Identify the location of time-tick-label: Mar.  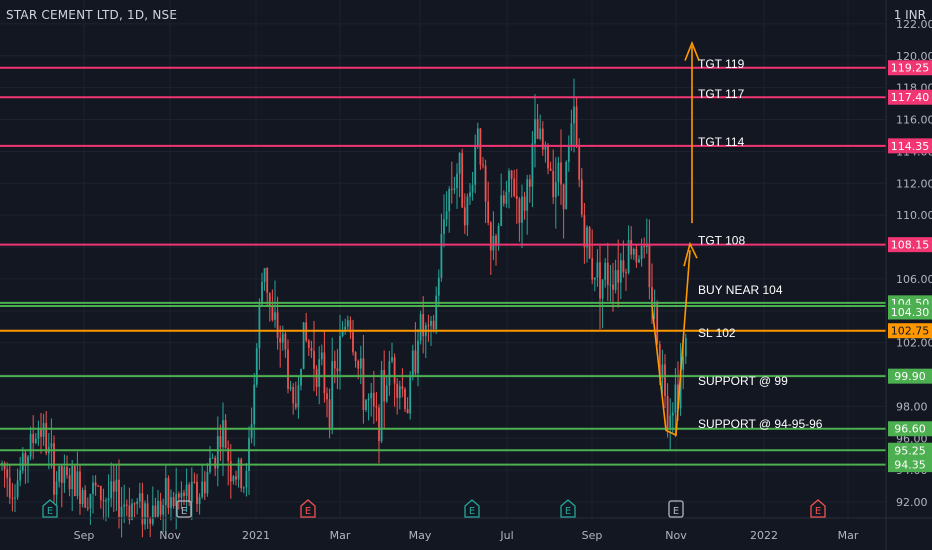
(340, 535).